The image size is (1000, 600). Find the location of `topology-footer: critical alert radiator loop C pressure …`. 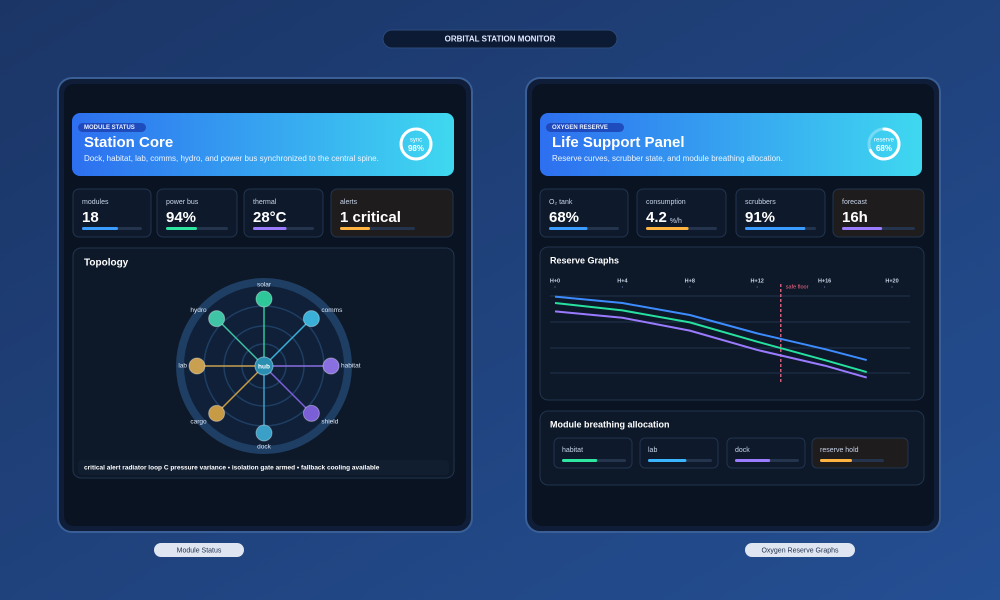

topology-footer: critical alert radiator loop C pressure … is located at coordinates (232, 468).